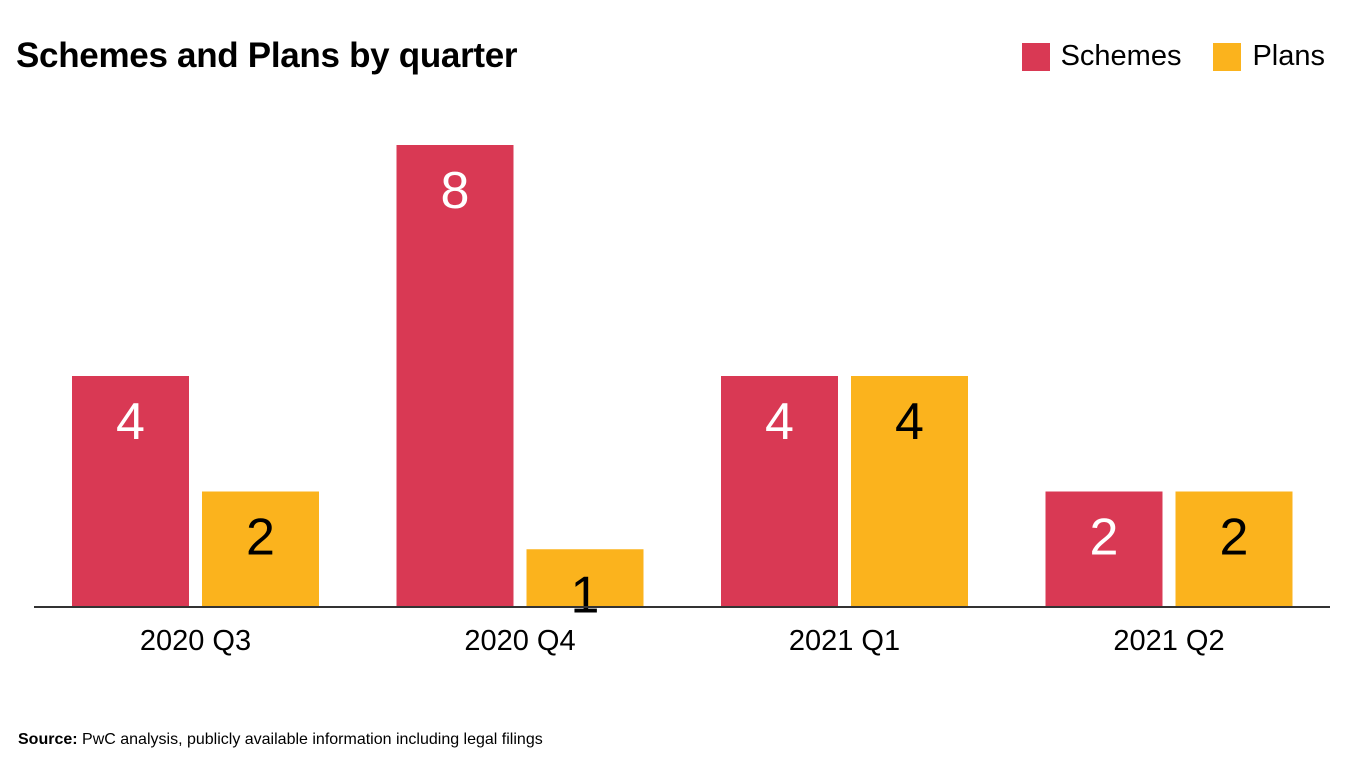  What do you see at coordinates (1227, 56) in the screenshot?
I see `legend-swatch-plans` at bounding box center [1227, 56].